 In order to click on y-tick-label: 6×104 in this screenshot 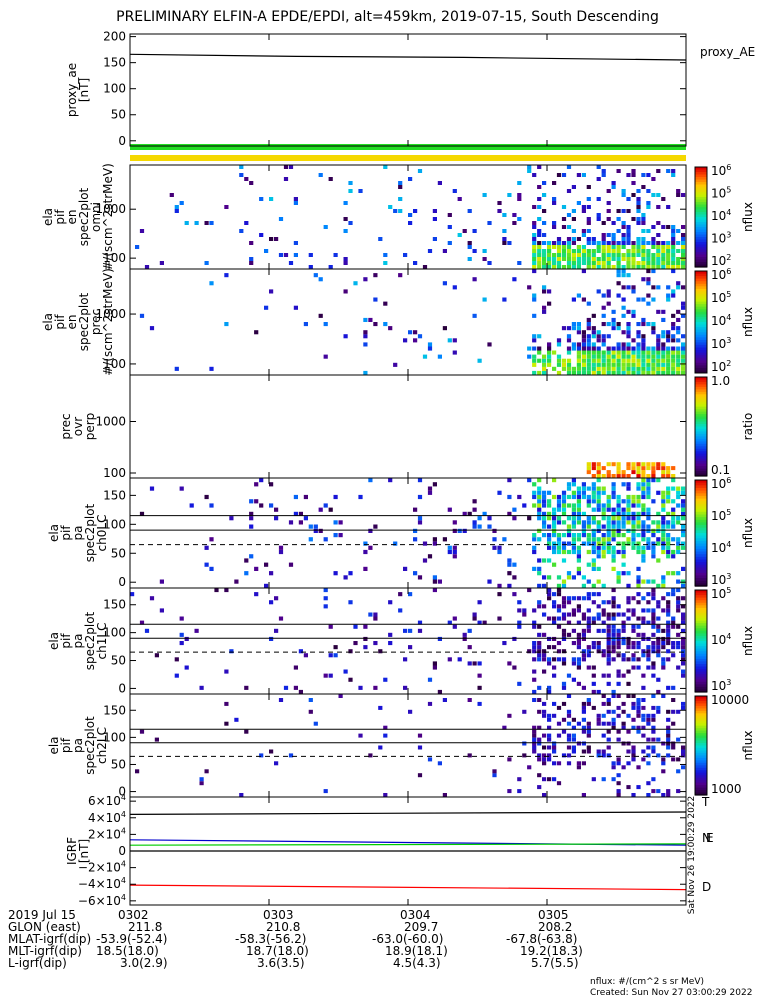, I will do `click(107, 800)`.